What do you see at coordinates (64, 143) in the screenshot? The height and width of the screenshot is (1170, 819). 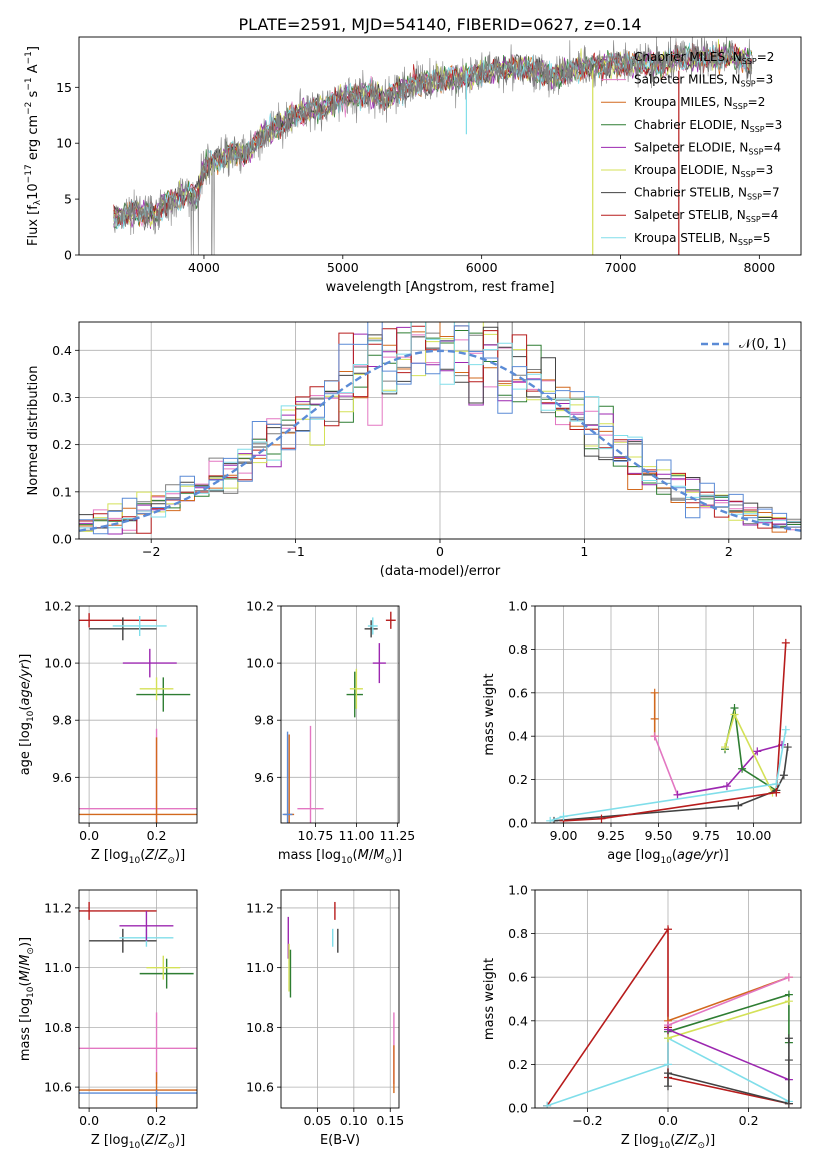 I see `spectrum-ytick-label: 10` at bounding box center [64, 143].